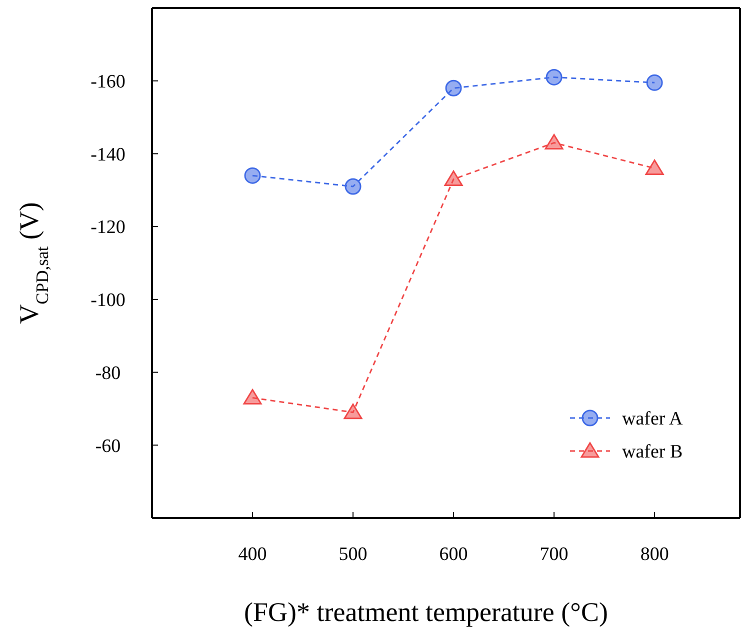 The width and height of the screenshot is (743, 631). I want to click on y-tick-label: -80, so click(108, 373).